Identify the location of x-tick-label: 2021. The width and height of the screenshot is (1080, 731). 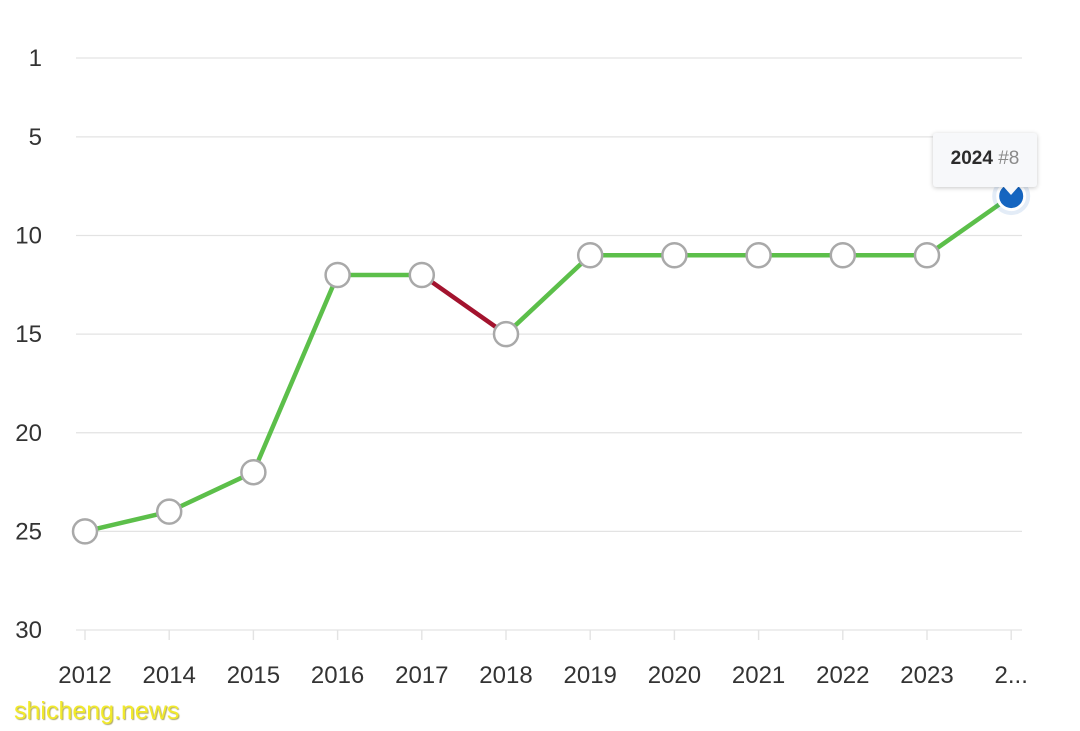
(758, 675).